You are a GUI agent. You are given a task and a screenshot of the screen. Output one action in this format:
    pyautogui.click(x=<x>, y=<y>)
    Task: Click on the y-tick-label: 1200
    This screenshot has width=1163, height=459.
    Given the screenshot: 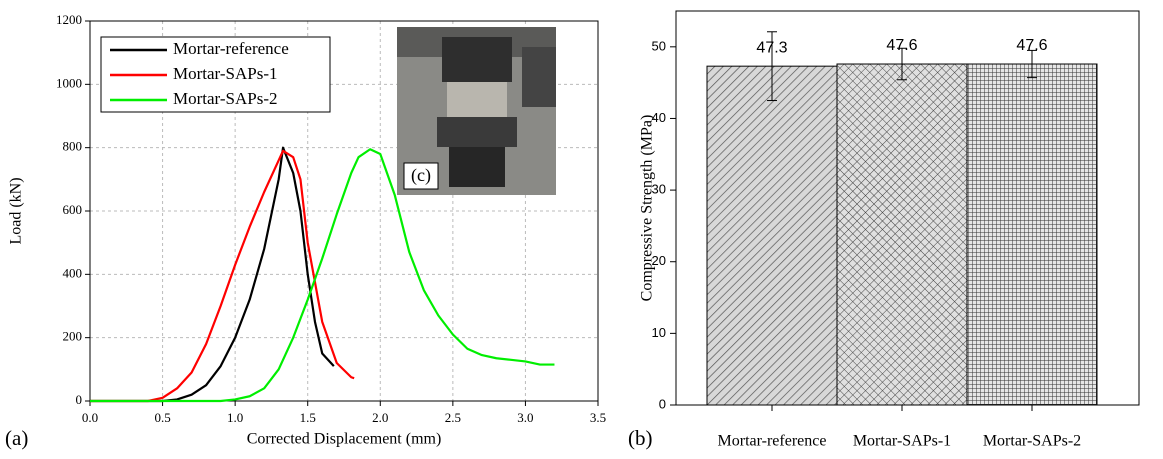 What is the action you would take?
    pyautogui.click(x=69, y=19)
    